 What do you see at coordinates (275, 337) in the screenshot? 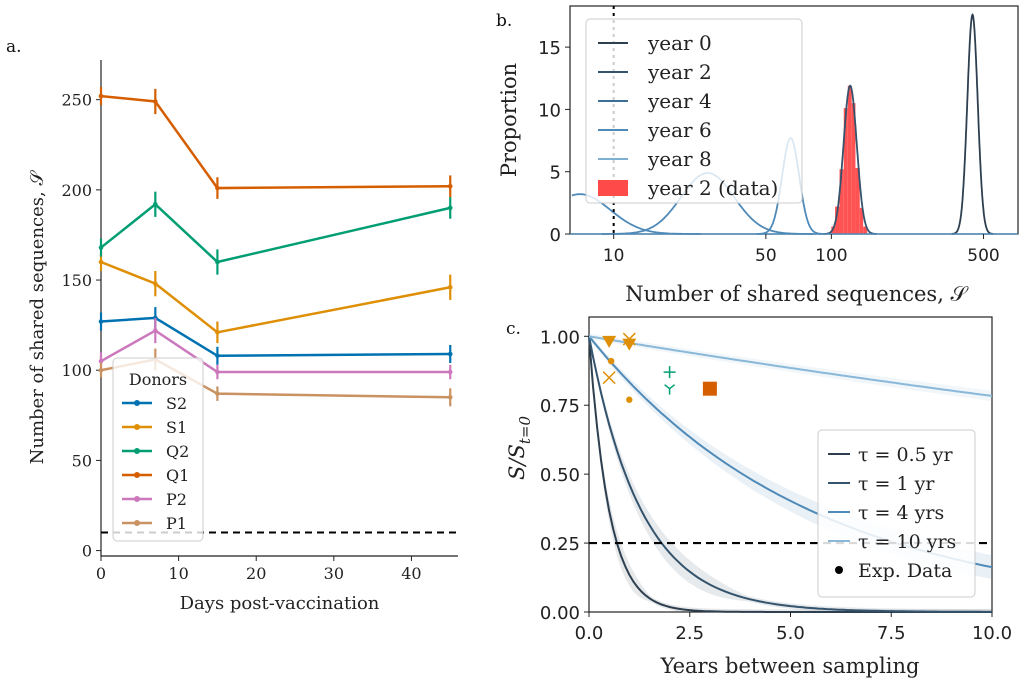
I see `series-line-s2` at bounding box center [275, 337].